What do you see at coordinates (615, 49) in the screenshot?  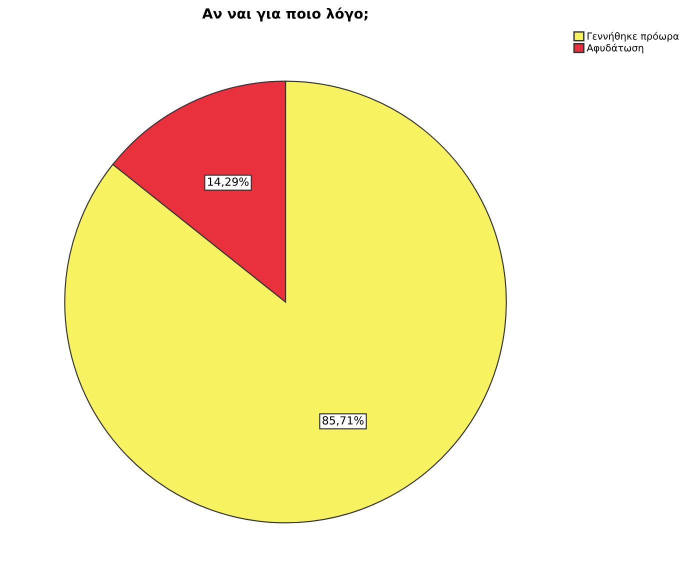 I see `legend-label: Αφυδάτωση` at bounding box center [615, 49].